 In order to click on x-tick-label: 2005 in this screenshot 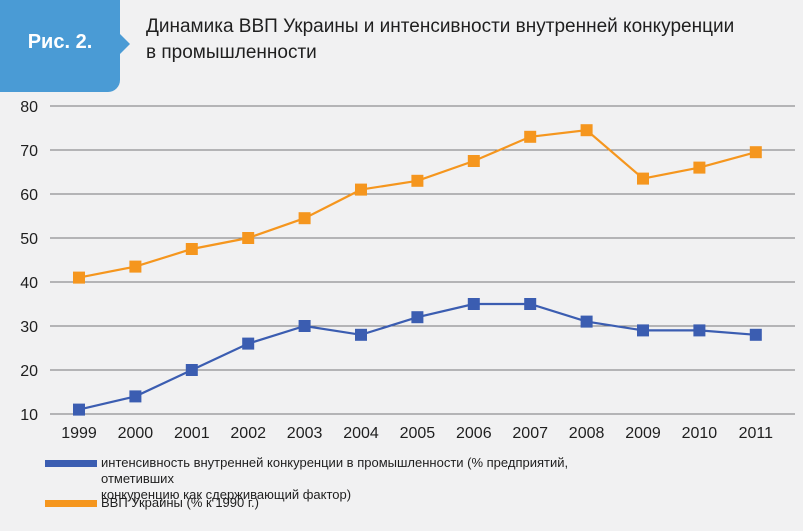, I will do `click(418, 433)`.